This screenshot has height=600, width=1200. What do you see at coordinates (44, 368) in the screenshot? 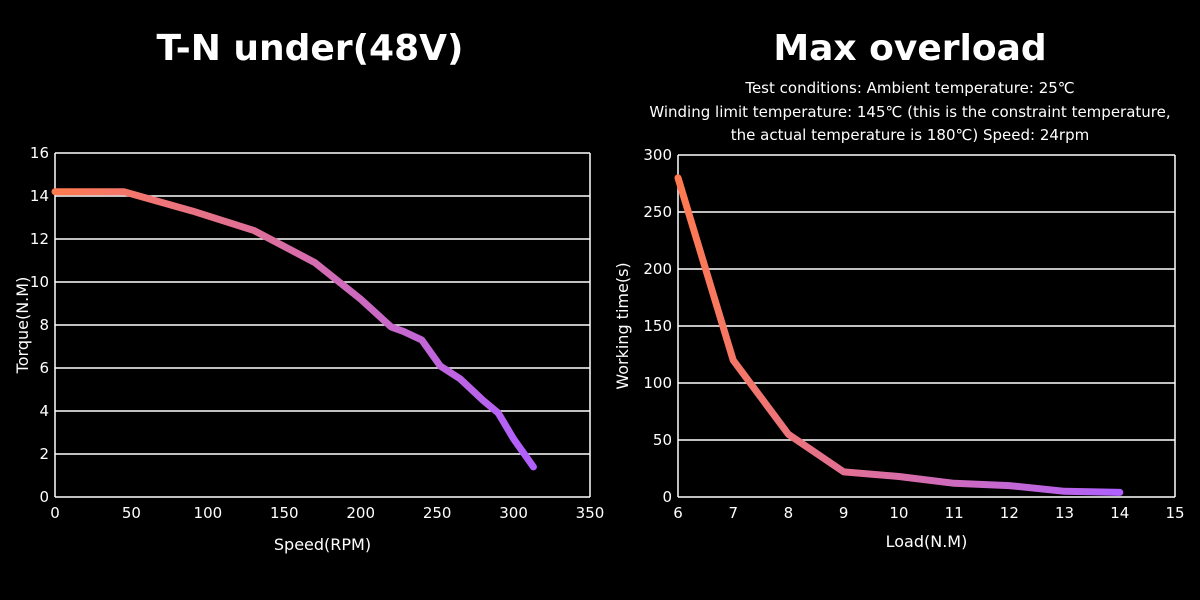
I see `ytick-left-6: 6` at bounding box center [44, 368].